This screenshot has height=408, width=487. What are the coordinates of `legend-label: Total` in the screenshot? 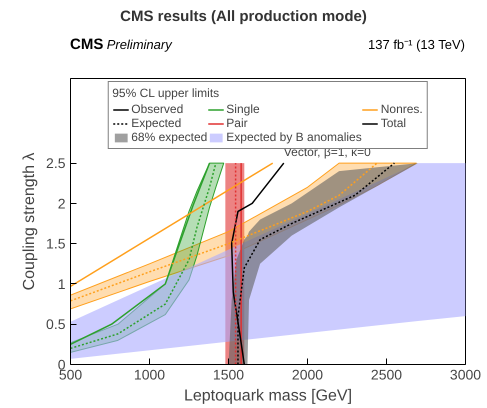 It's located at (393, 123).